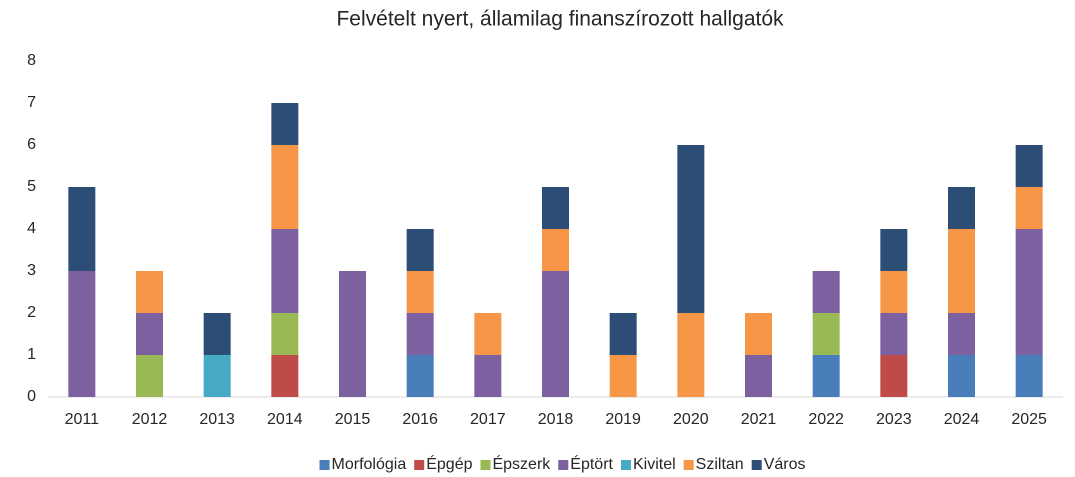 This screenshot has width=1075, height=477. I want to click on x-tick-label: 2023, so click(894, 419).